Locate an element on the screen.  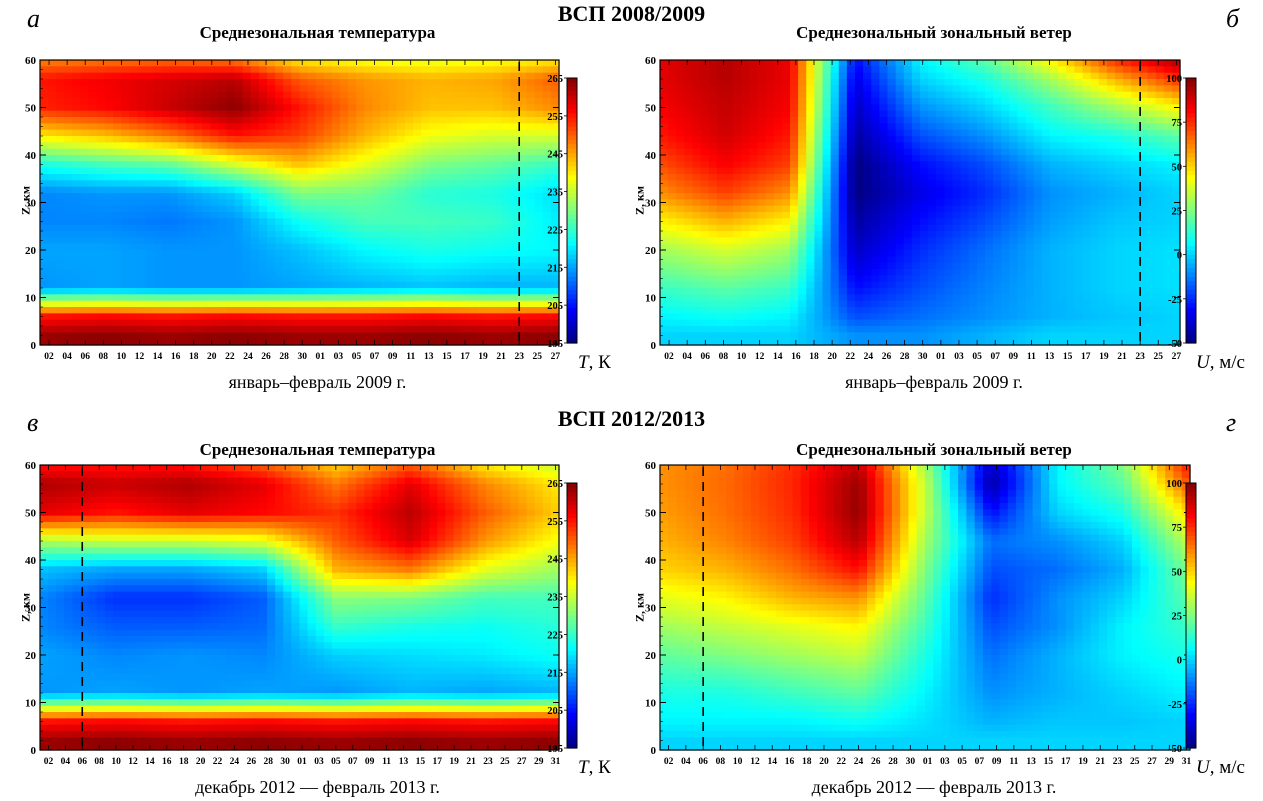
y-tick-label: 10 is located at coordinates (31, 299).